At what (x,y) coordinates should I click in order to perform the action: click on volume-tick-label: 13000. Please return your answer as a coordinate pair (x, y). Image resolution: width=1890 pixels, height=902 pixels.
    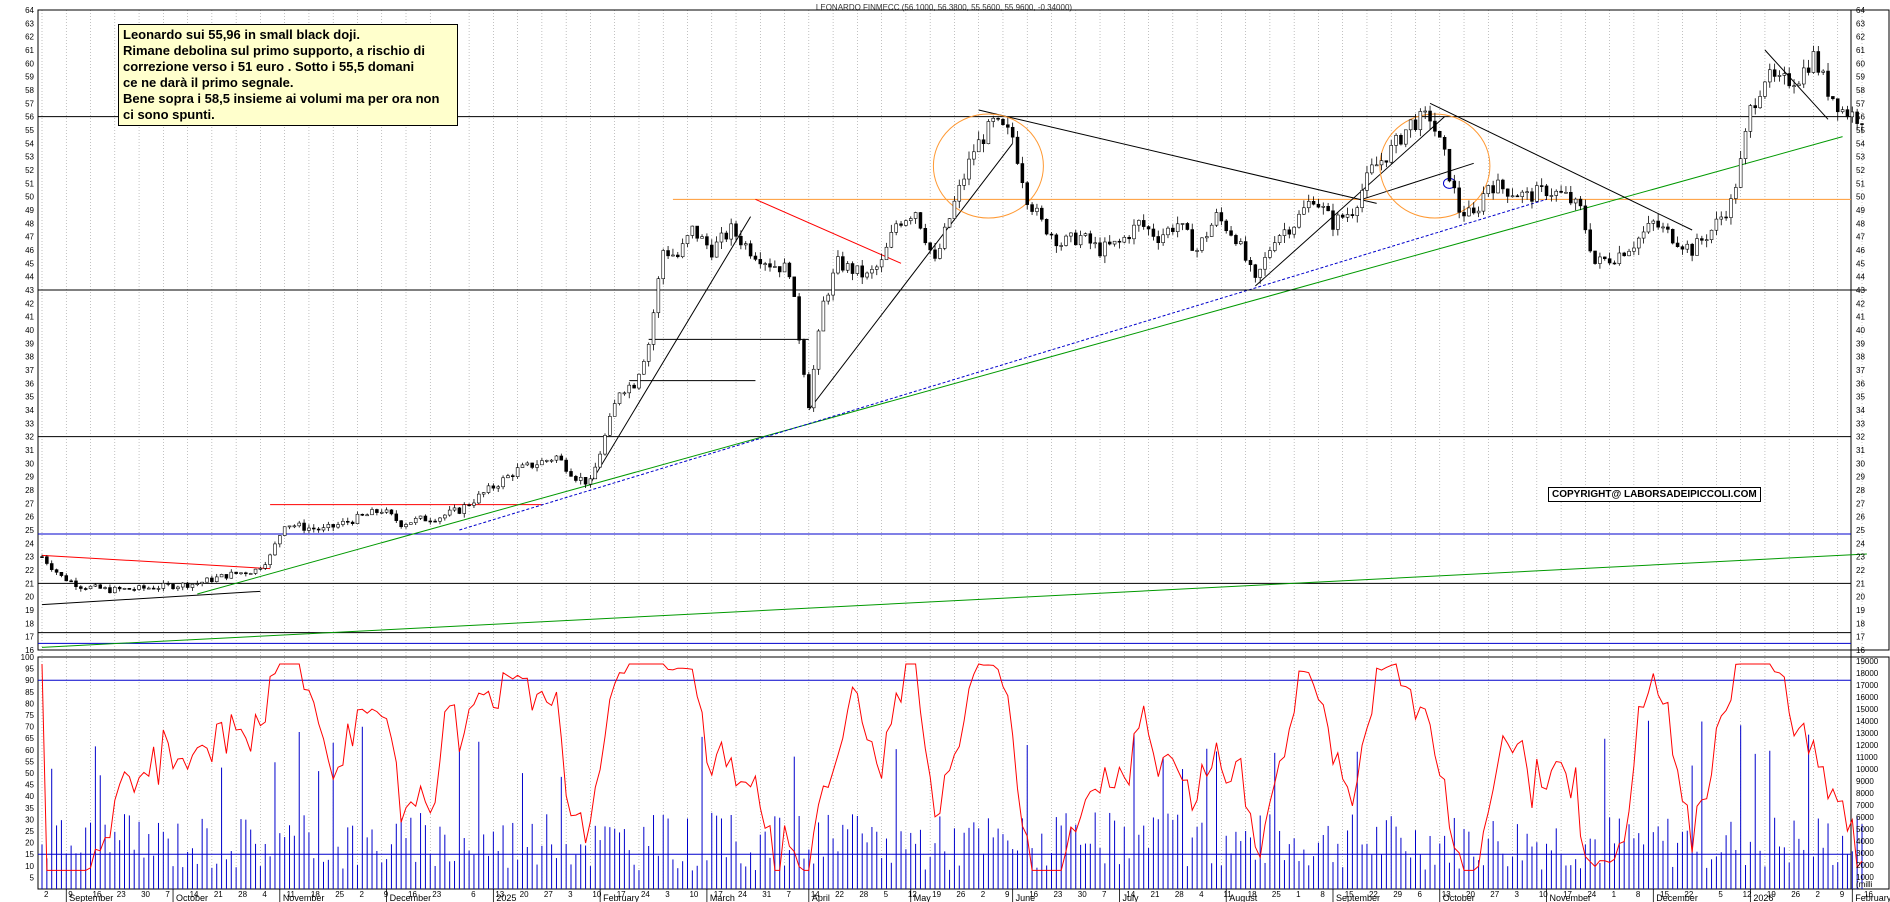
    Looking at the image, I should click on (1867, 733).